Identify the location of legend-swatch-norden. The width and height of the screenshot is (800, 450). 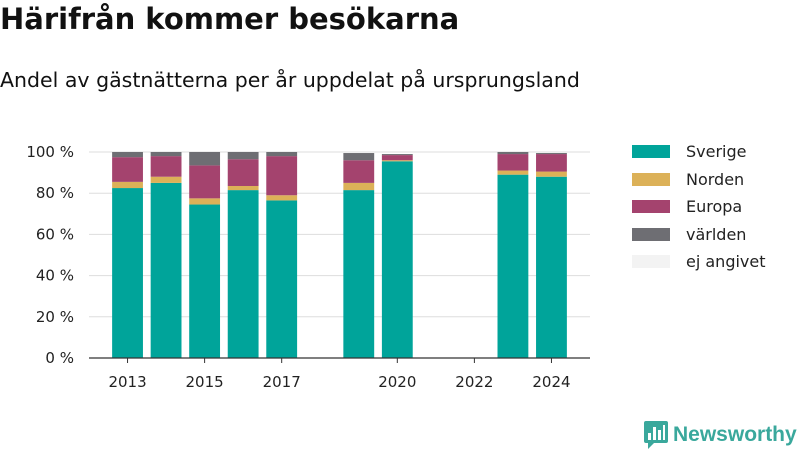
(651, 179).